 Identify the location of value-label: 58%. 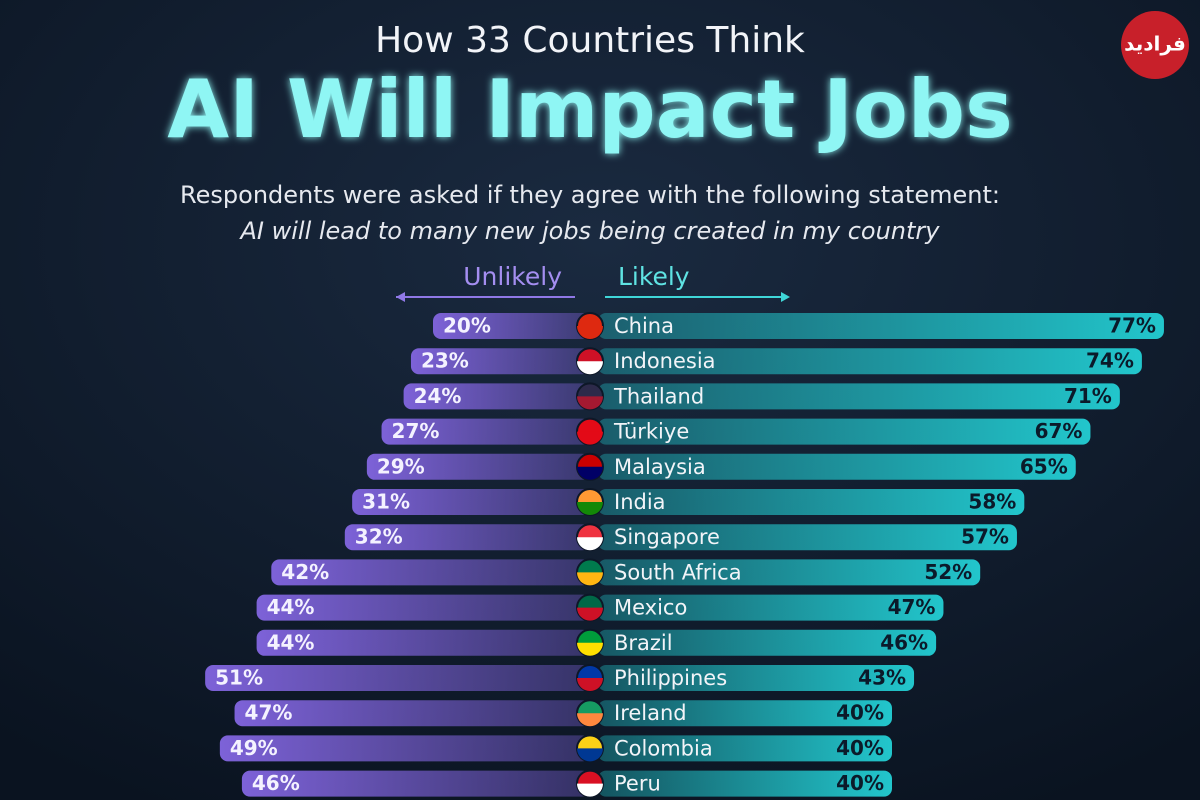
(992, 502).